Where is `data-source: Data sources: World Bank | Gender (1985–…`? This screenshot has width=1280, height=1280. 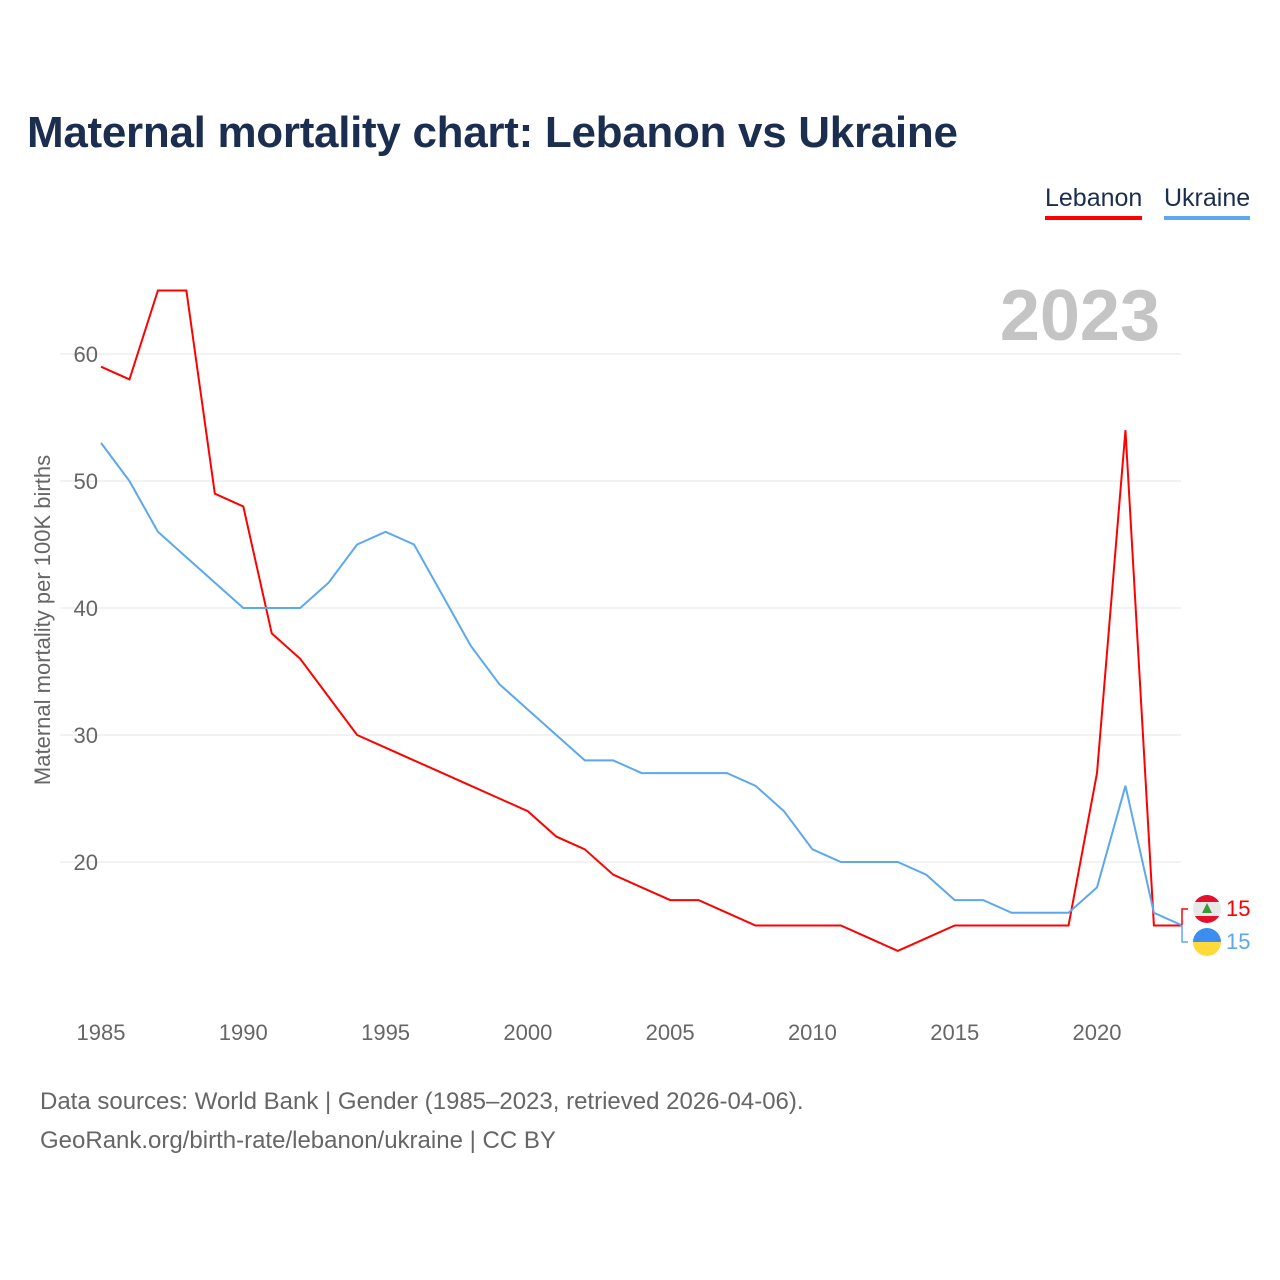 data-source: Data sources: World Bank | Gender (1985–… is located at coordinates (422, 1101).